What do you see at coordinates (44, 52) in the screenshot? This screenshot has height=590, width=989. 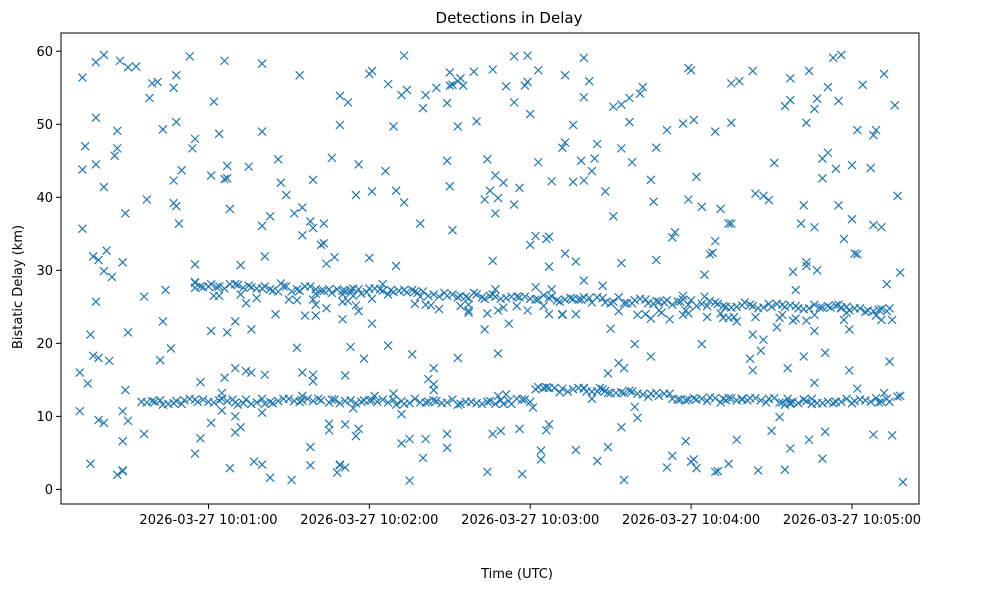 I see `y-tick-label: 60` at bounding box center [44, 52].